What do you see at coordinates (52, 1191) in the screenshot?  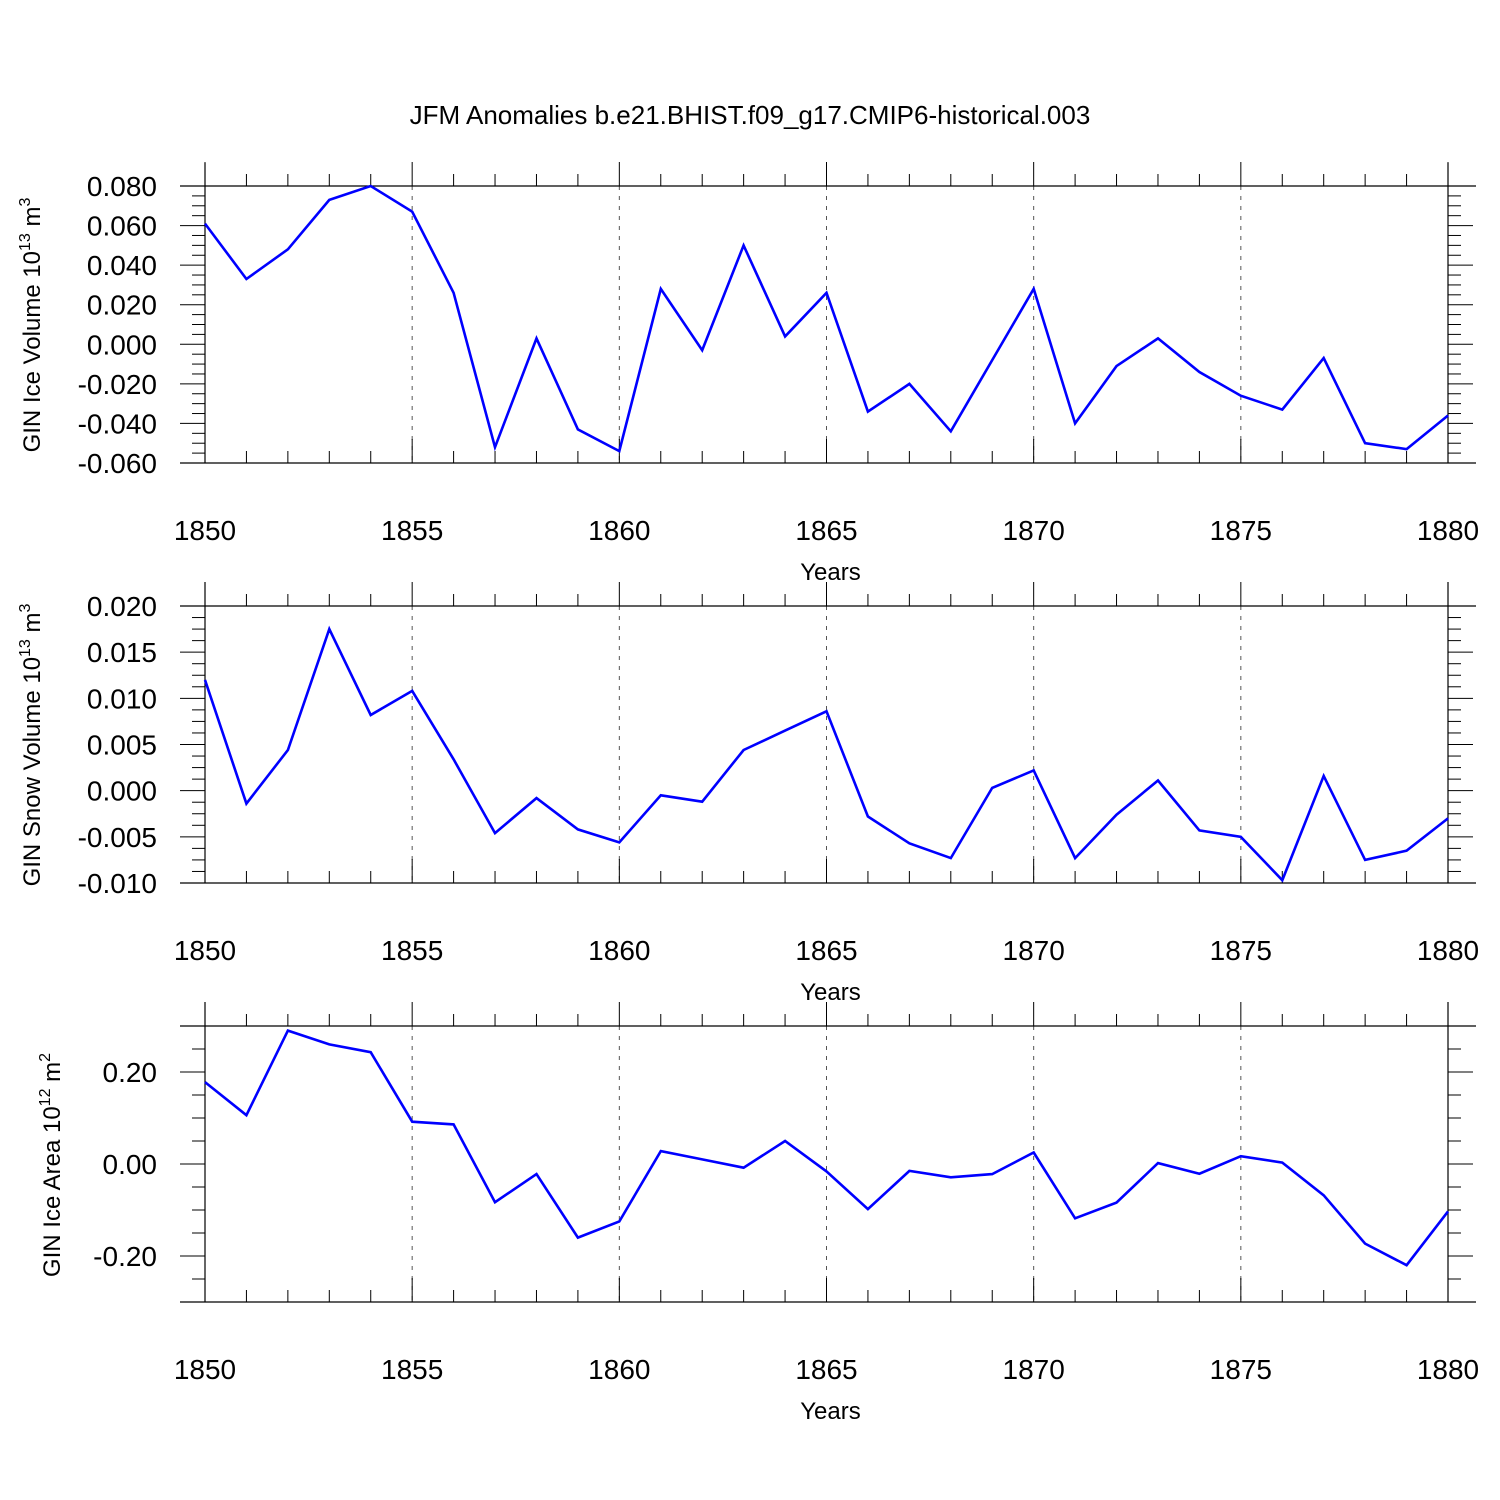 I see `y-axis-label-part: GIN Ice Area 10` at bounding box center [52, 1191].